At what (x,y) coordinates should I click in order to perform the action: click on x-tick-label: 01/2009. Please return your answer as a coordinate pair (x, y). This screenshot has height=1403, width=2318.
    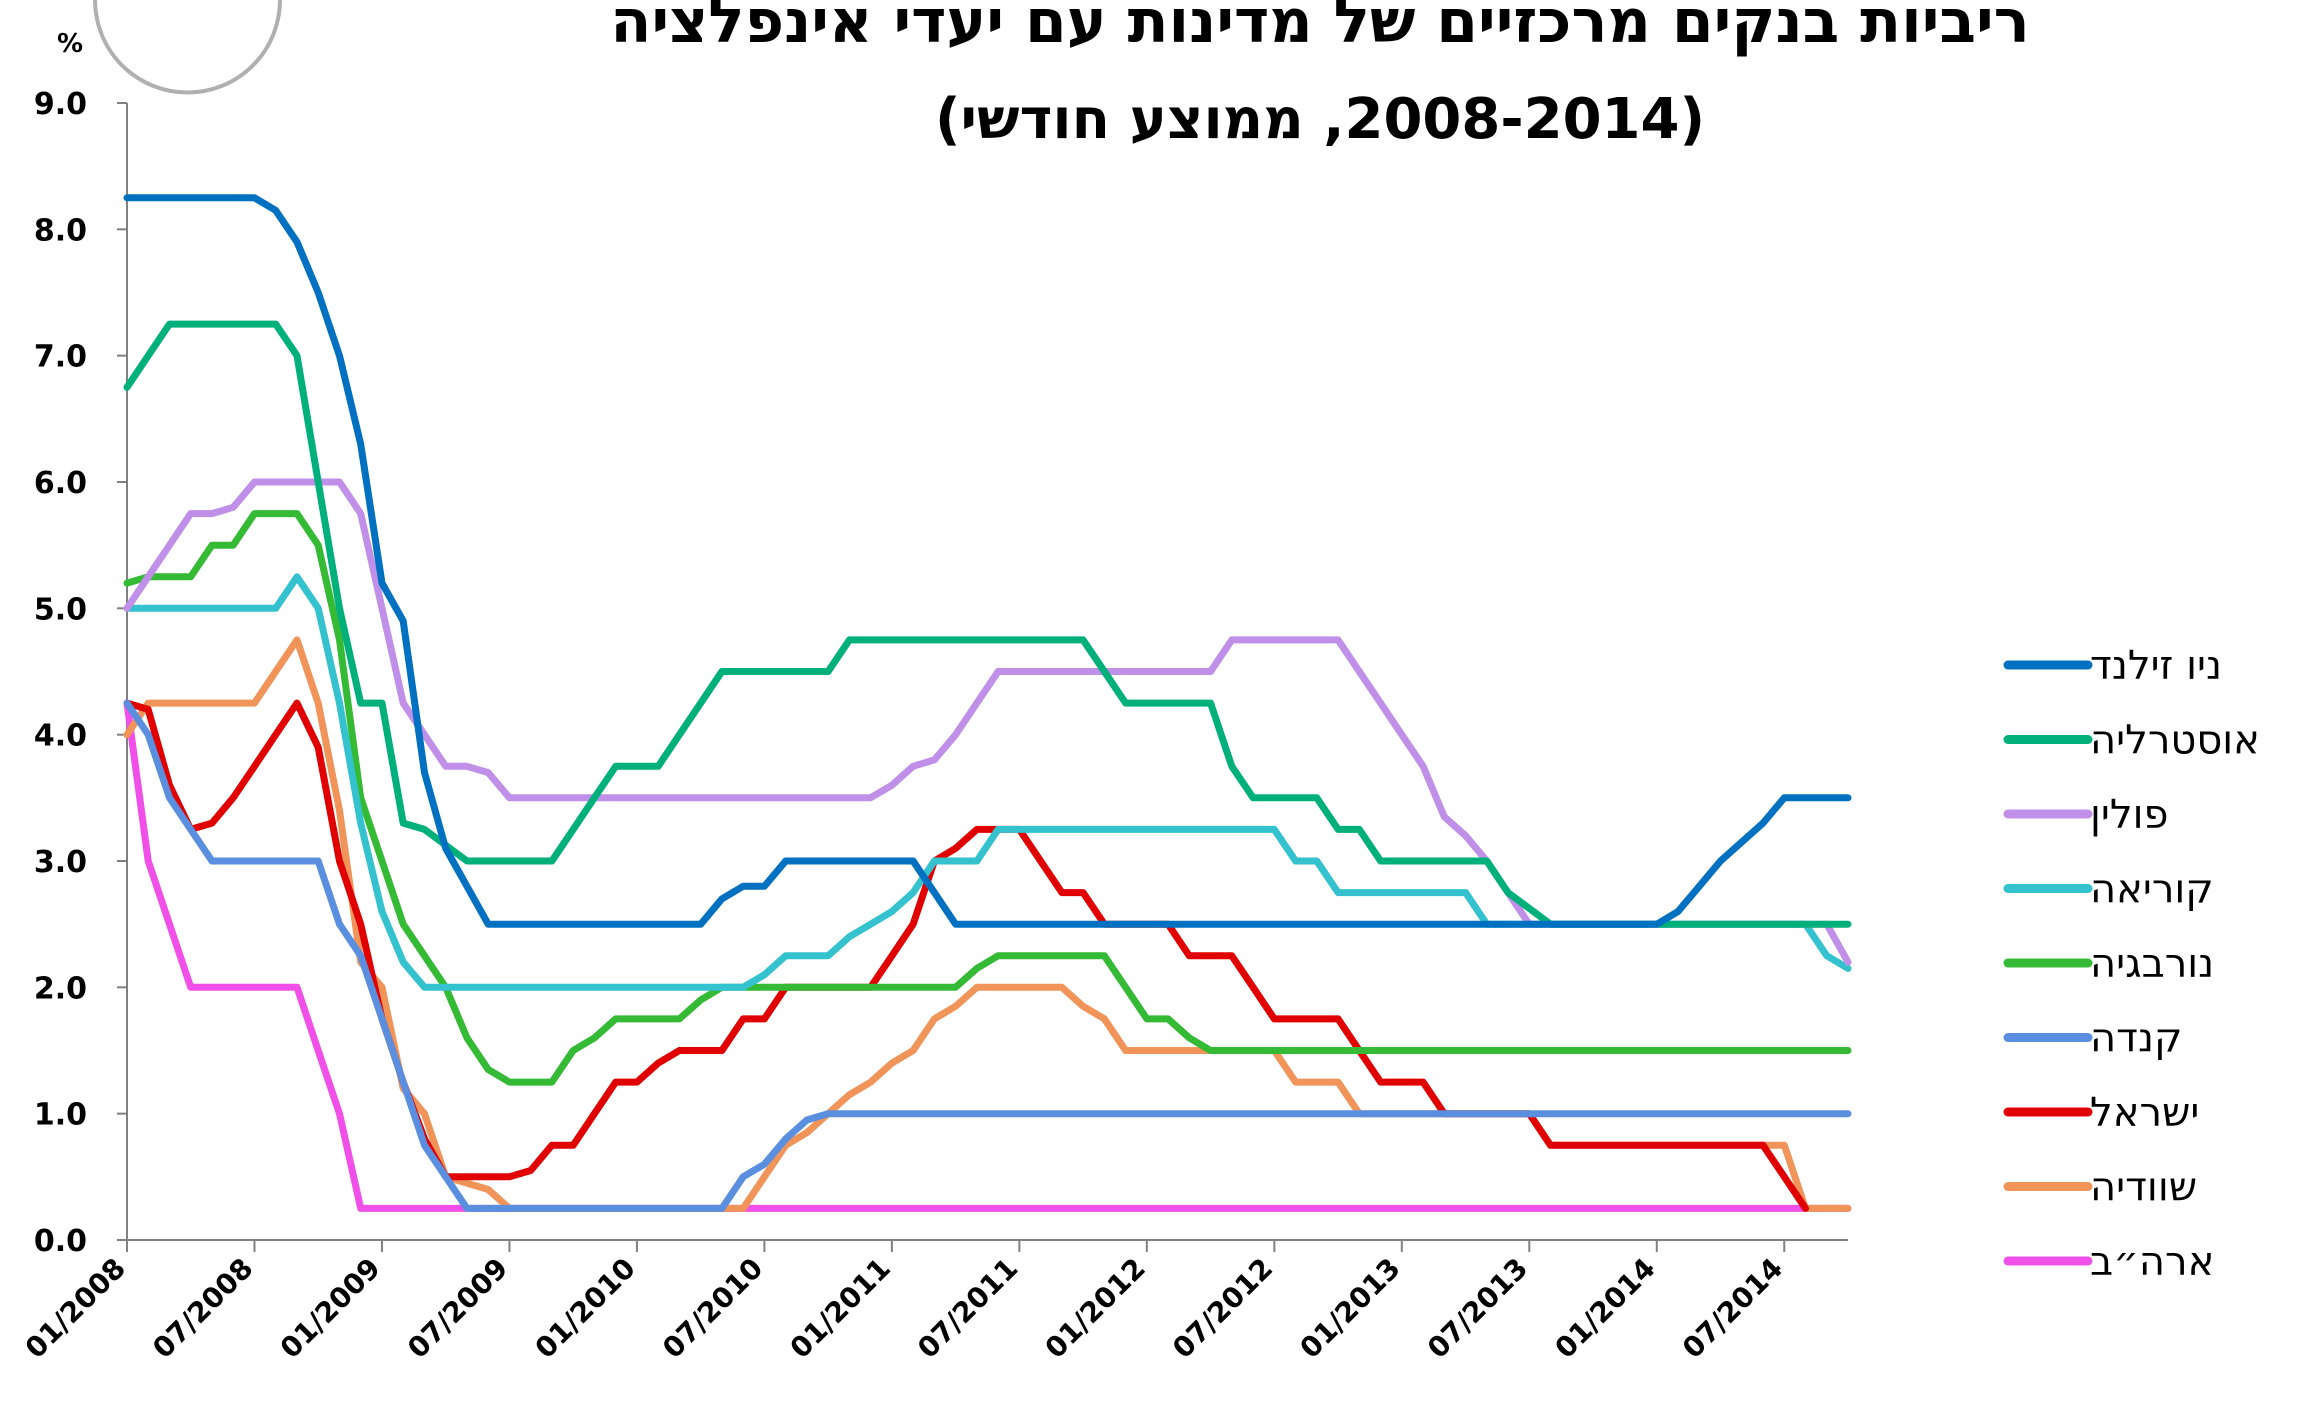
    Looking at the image, I should click on (330, 1308).